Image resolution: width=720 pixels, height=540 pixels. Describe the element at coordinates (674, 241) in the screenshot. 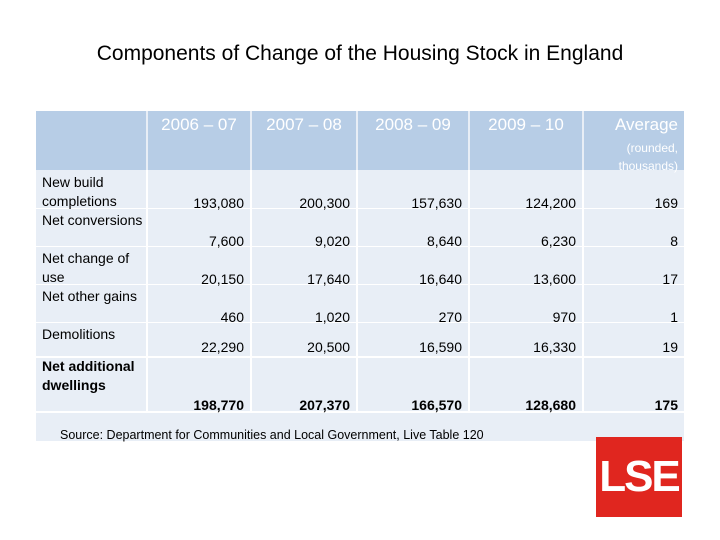

I see `cell: 8` at that location.